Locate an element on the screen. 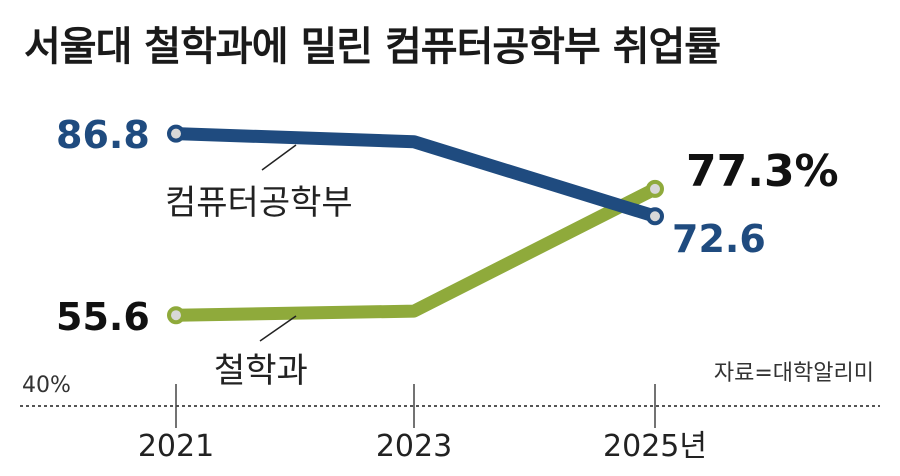  x-axis: 2021 2023 2025년 is located at coordinates (422, 424).